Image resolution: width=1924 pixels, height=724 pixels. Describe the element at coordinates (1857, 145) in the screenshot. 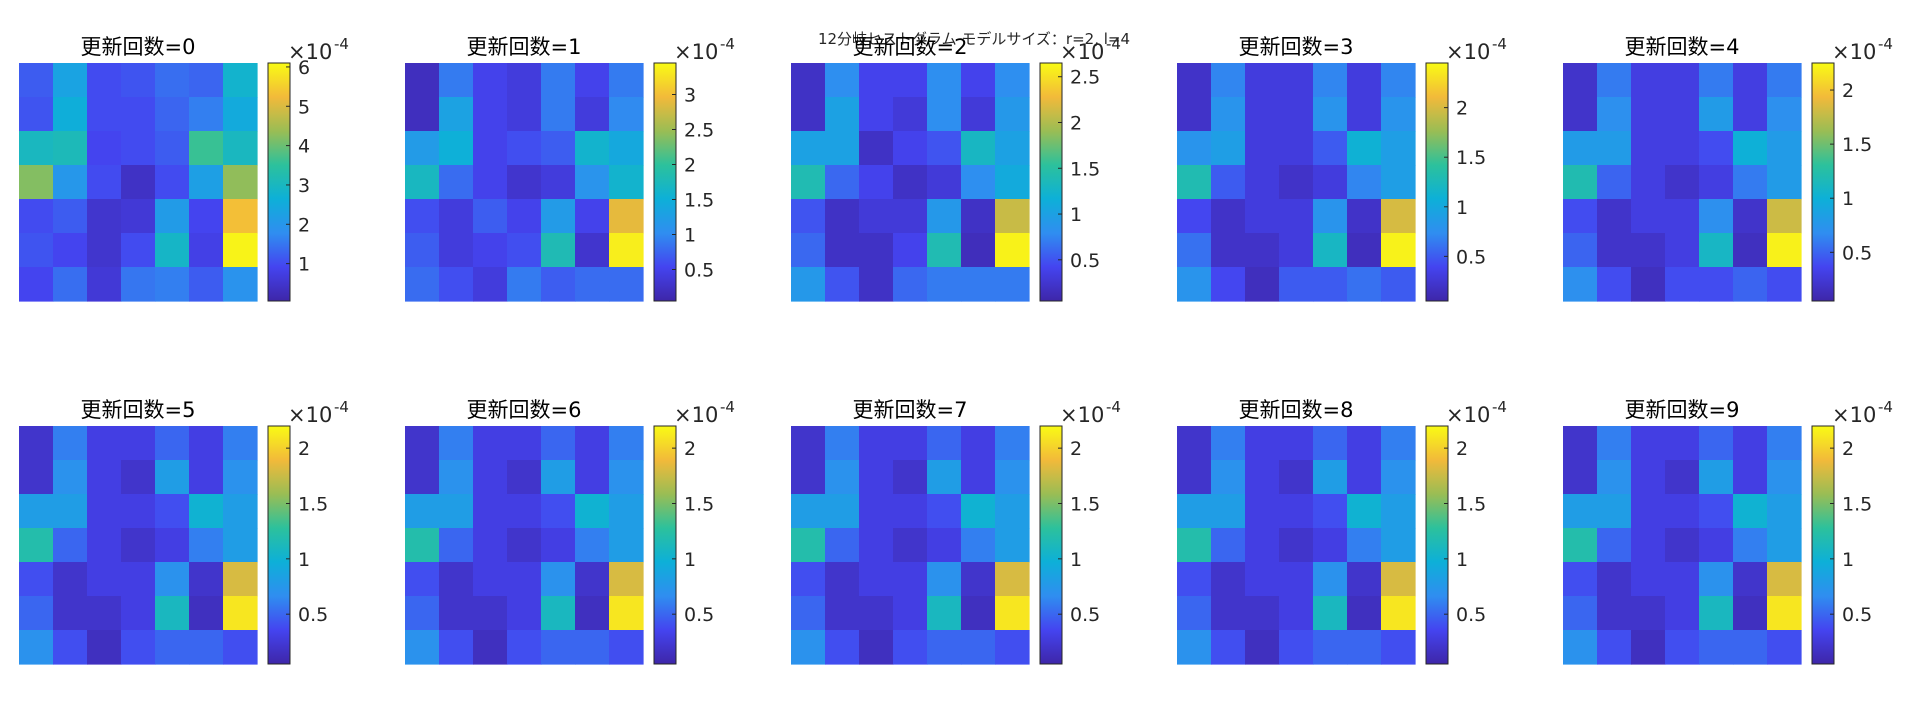

I see `colorbar-tick-label: 1.5` at that location.